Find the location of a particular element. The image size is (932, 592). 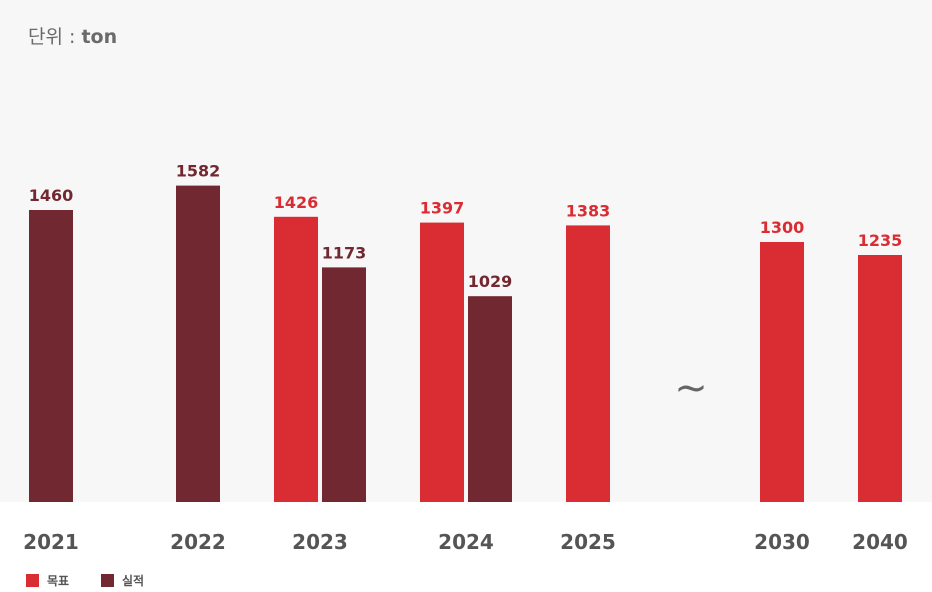

legend-label-target: 목표 is located at coordinates (58, 580).